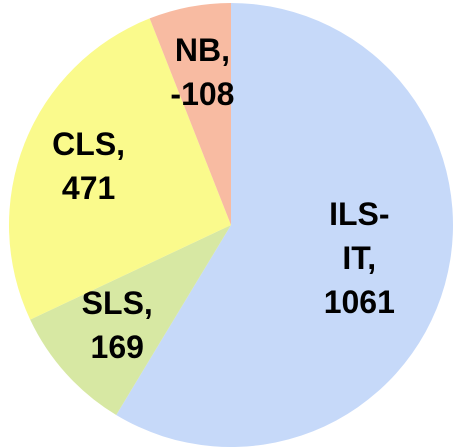  What do you see at coordinates (117, 303) in the screenshot?
I see `data-label: SLS,` at bounding box center [117, 303].